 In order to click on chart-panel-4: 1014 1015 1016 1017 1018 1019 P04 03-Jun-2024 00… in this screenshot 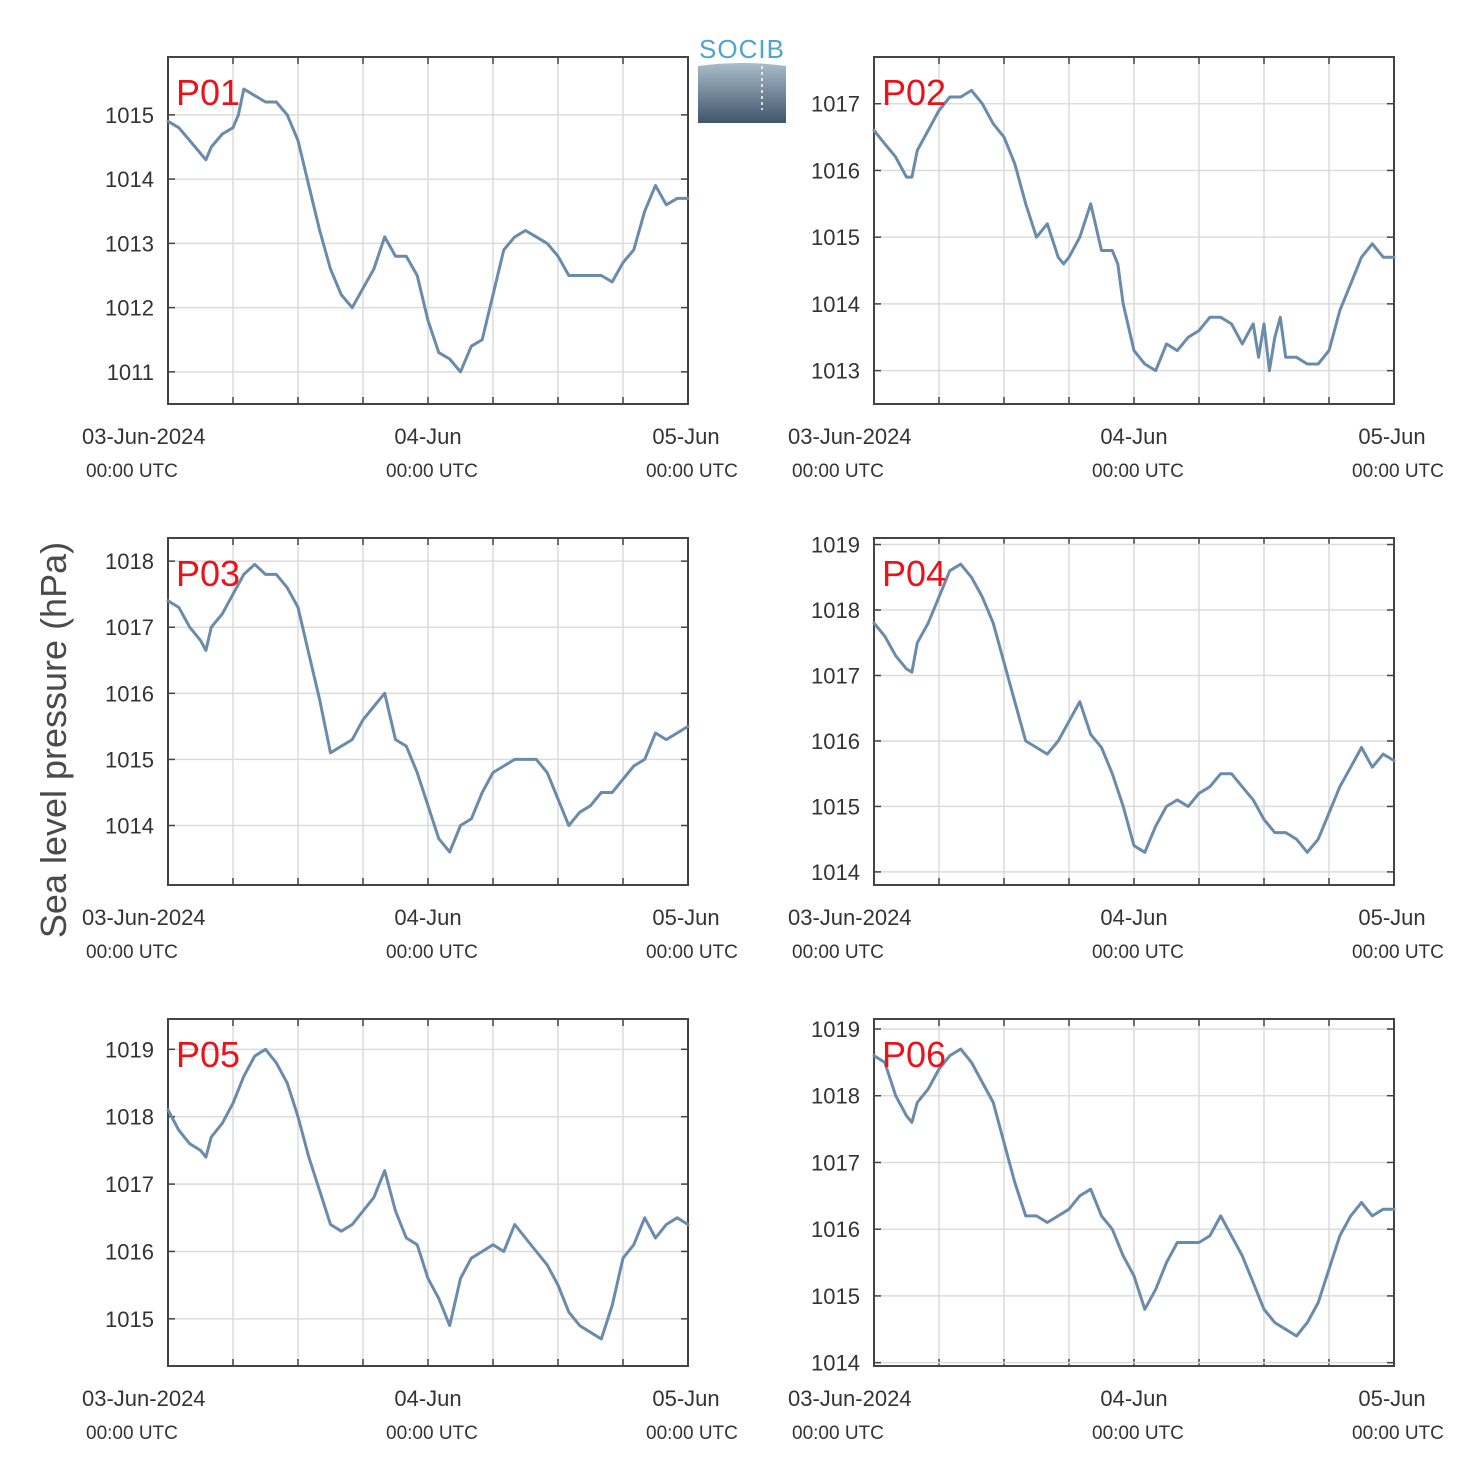, I will do `click(1116, 748)`.